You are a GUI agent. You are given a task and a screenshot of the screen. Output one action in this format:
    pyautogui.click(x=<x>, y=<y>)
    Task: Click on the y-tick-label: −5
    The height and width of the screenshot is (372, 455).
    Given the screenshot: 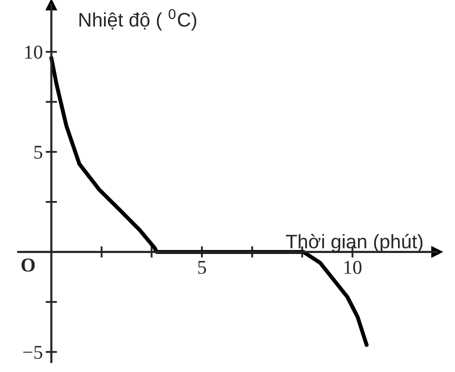 What is the action you would take?
    pyautogui.click(x=32, y=352)
    